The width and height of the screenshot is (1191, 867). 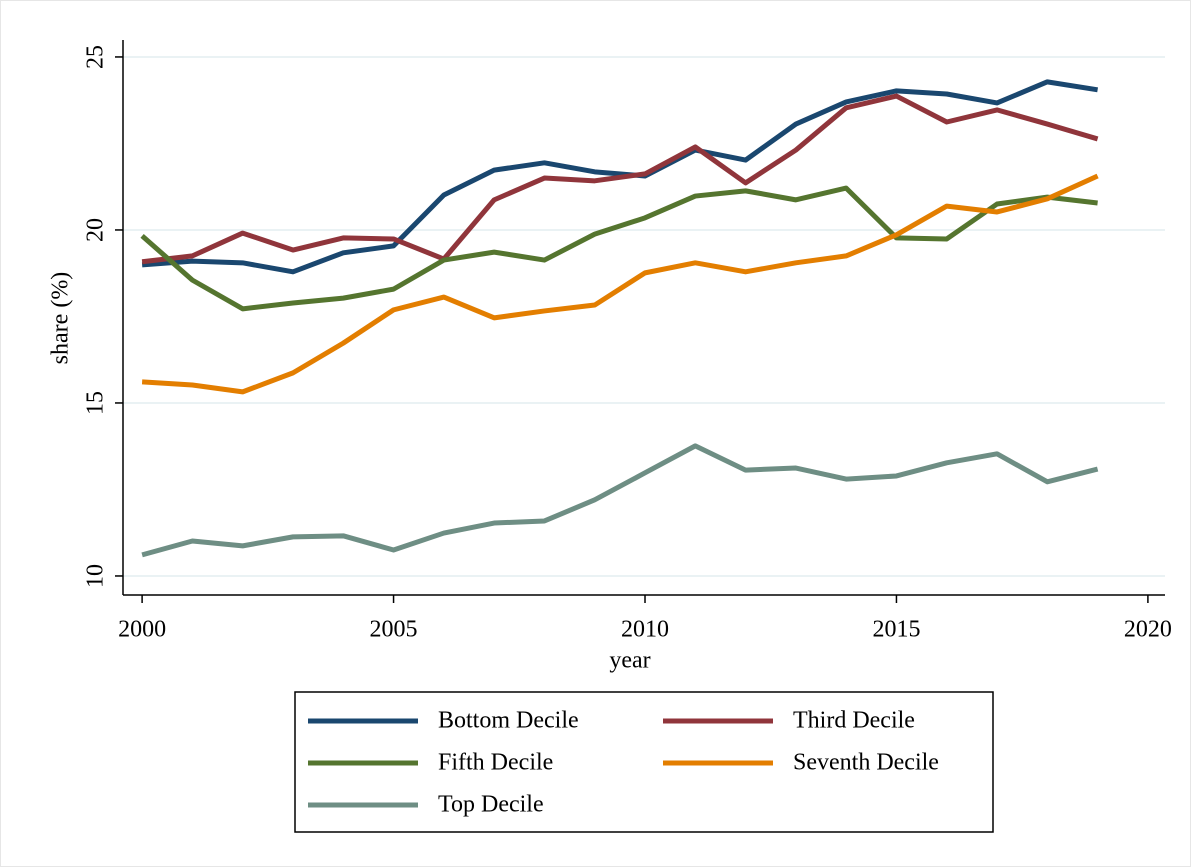 I want to click on y-axis-label: share (%), so click(x=61, y=318).